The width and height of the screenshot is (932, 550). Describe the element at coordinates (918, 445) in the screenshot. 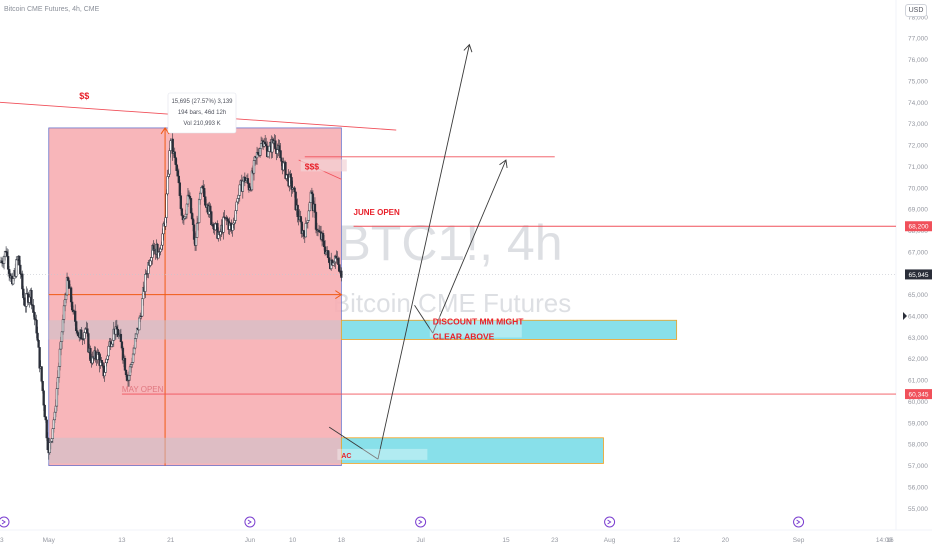

I see `y-tick-label: 58,000` at that location.